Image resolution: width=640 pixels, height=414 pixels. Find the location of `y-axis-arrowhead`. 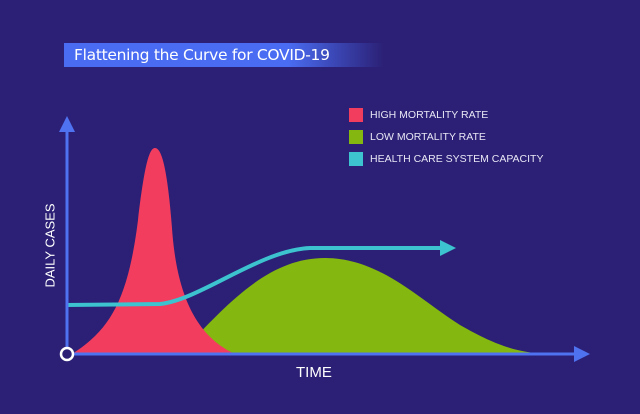

y-axis-arrowhead is located at coordinates (67, 124).